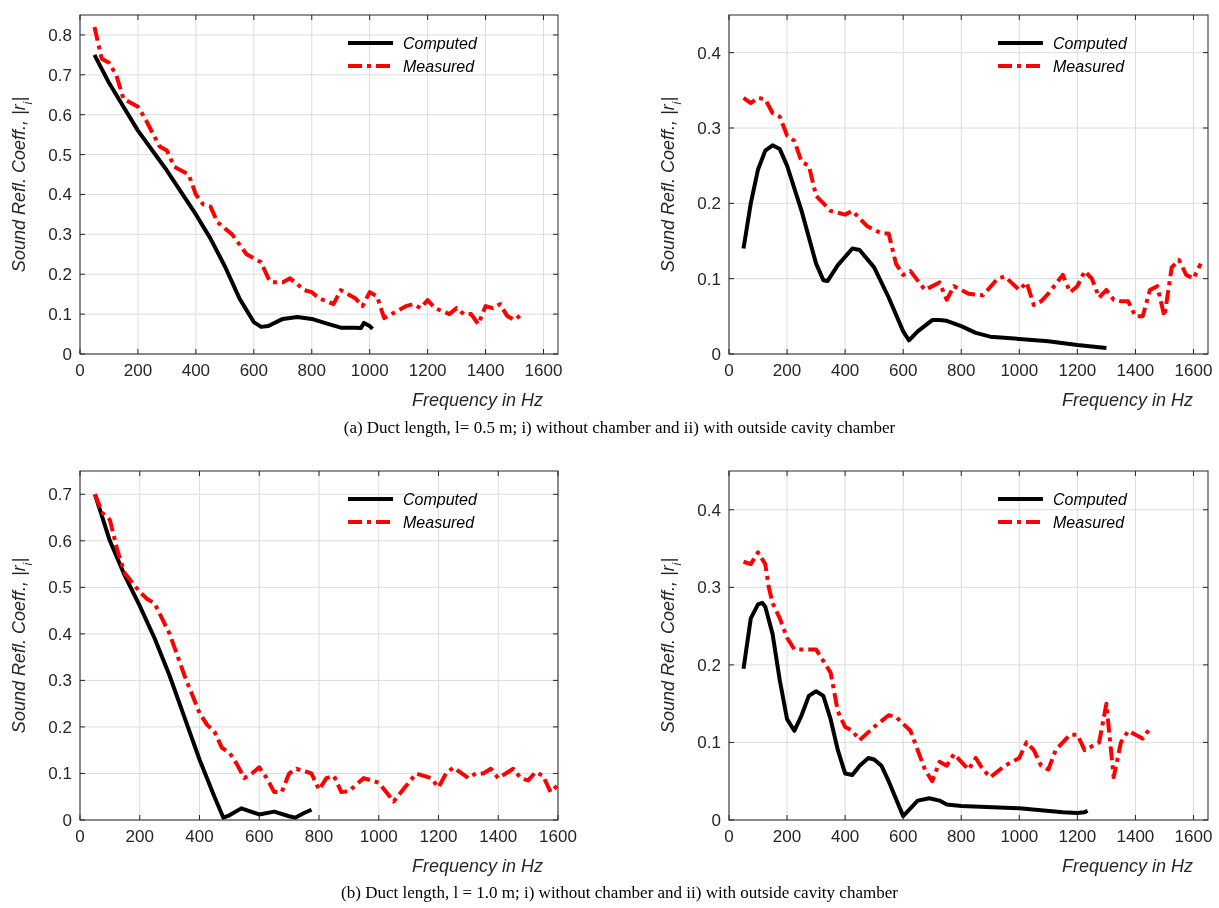 The width and height of the screenshot is (1219, 908). I want to click on y-tick-label: 0.8, so click(60, 35).